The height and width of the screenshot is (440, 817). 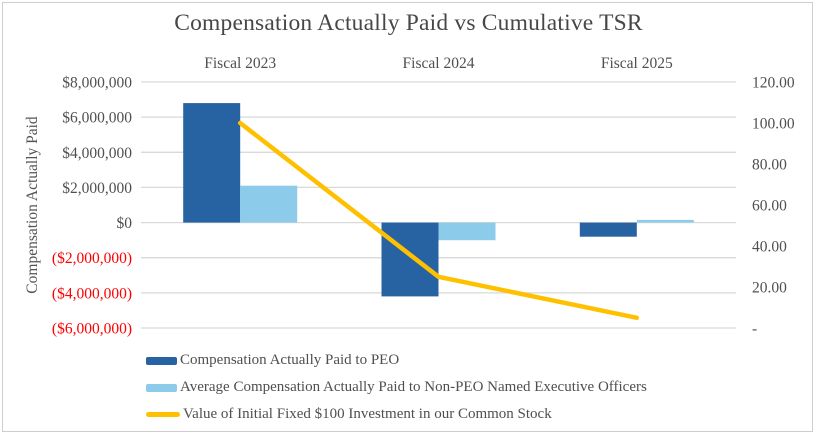 I want to click on right-axis-tick: 80.00, so click(x=769, y=165).